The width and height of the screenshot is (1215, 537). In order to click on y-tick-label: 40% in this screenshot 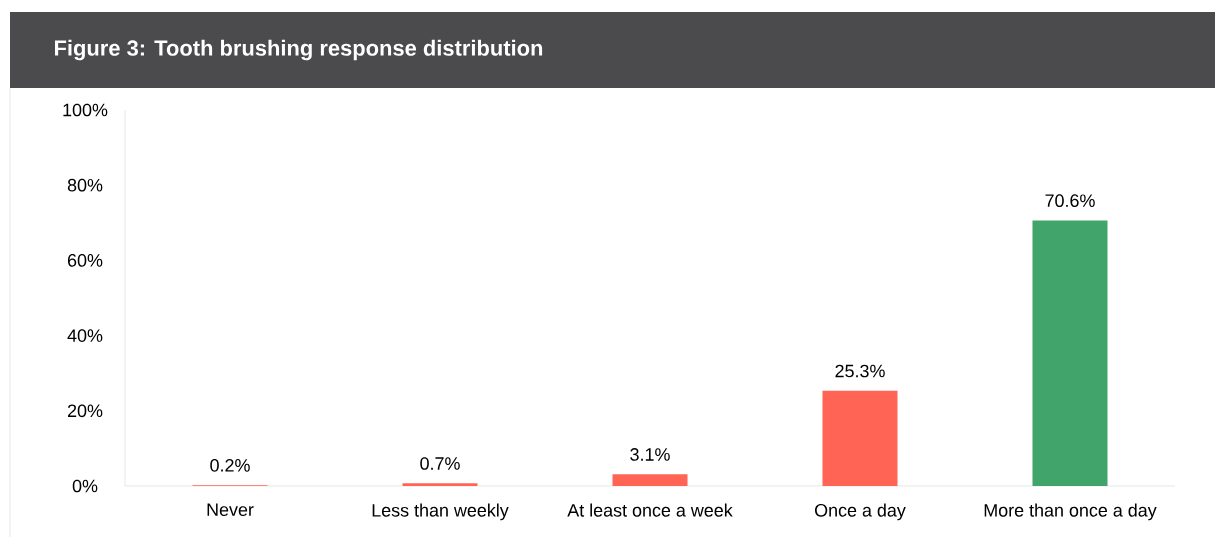, I will do `click(85, 335)`.